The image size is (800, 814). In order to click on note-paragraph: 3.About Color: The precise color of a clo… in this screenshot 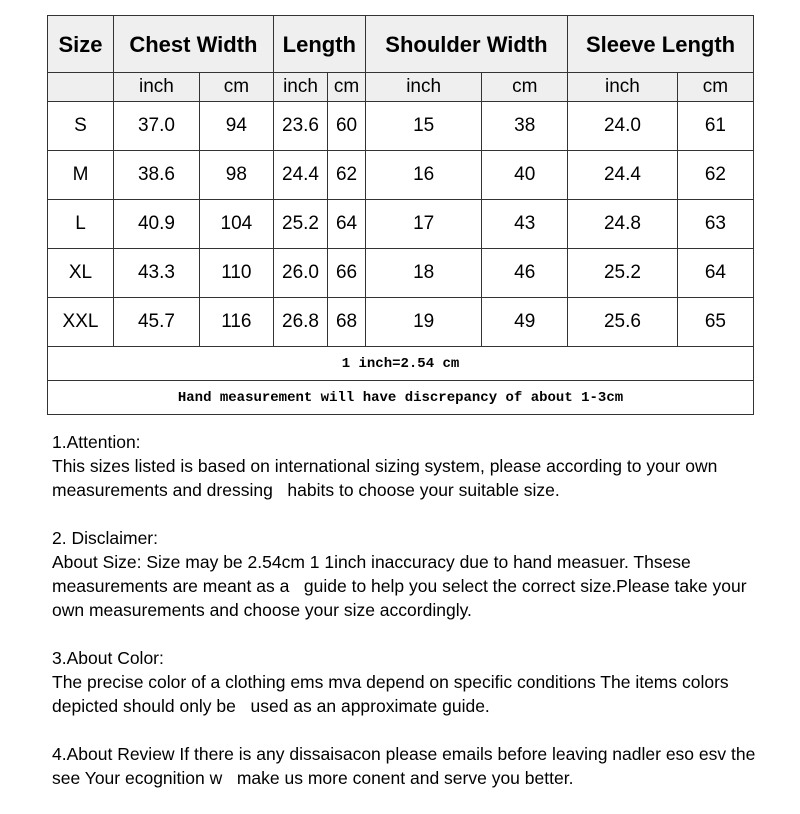, I will do `click(412, 682)`.